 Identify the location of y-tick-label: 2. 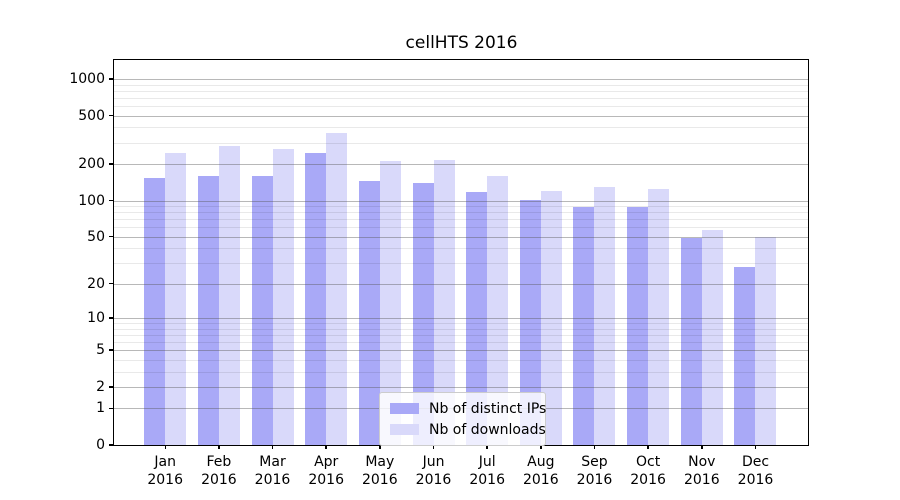
(100, 386).